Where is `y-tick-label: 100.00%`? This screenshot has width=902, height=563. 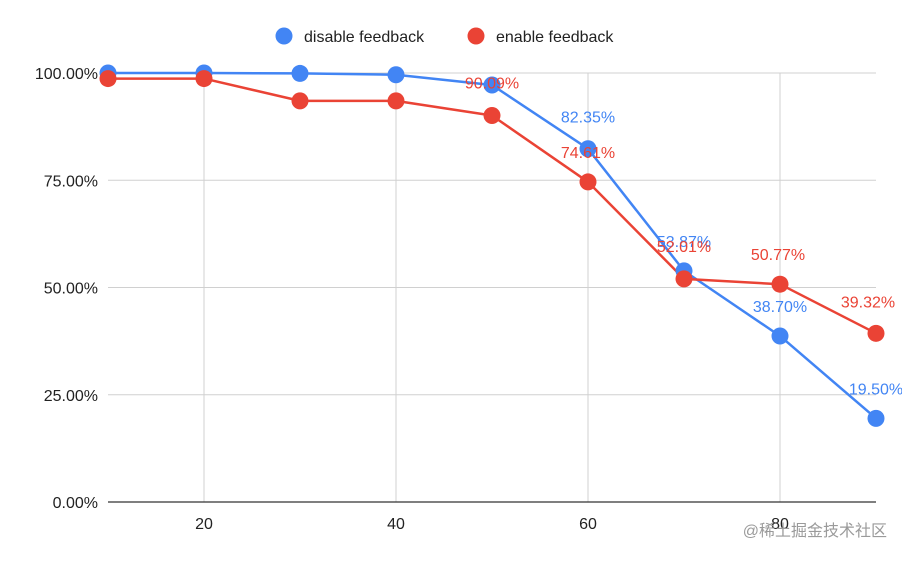 y-tick-label: 100.00% is located at coordinates (66, 74).